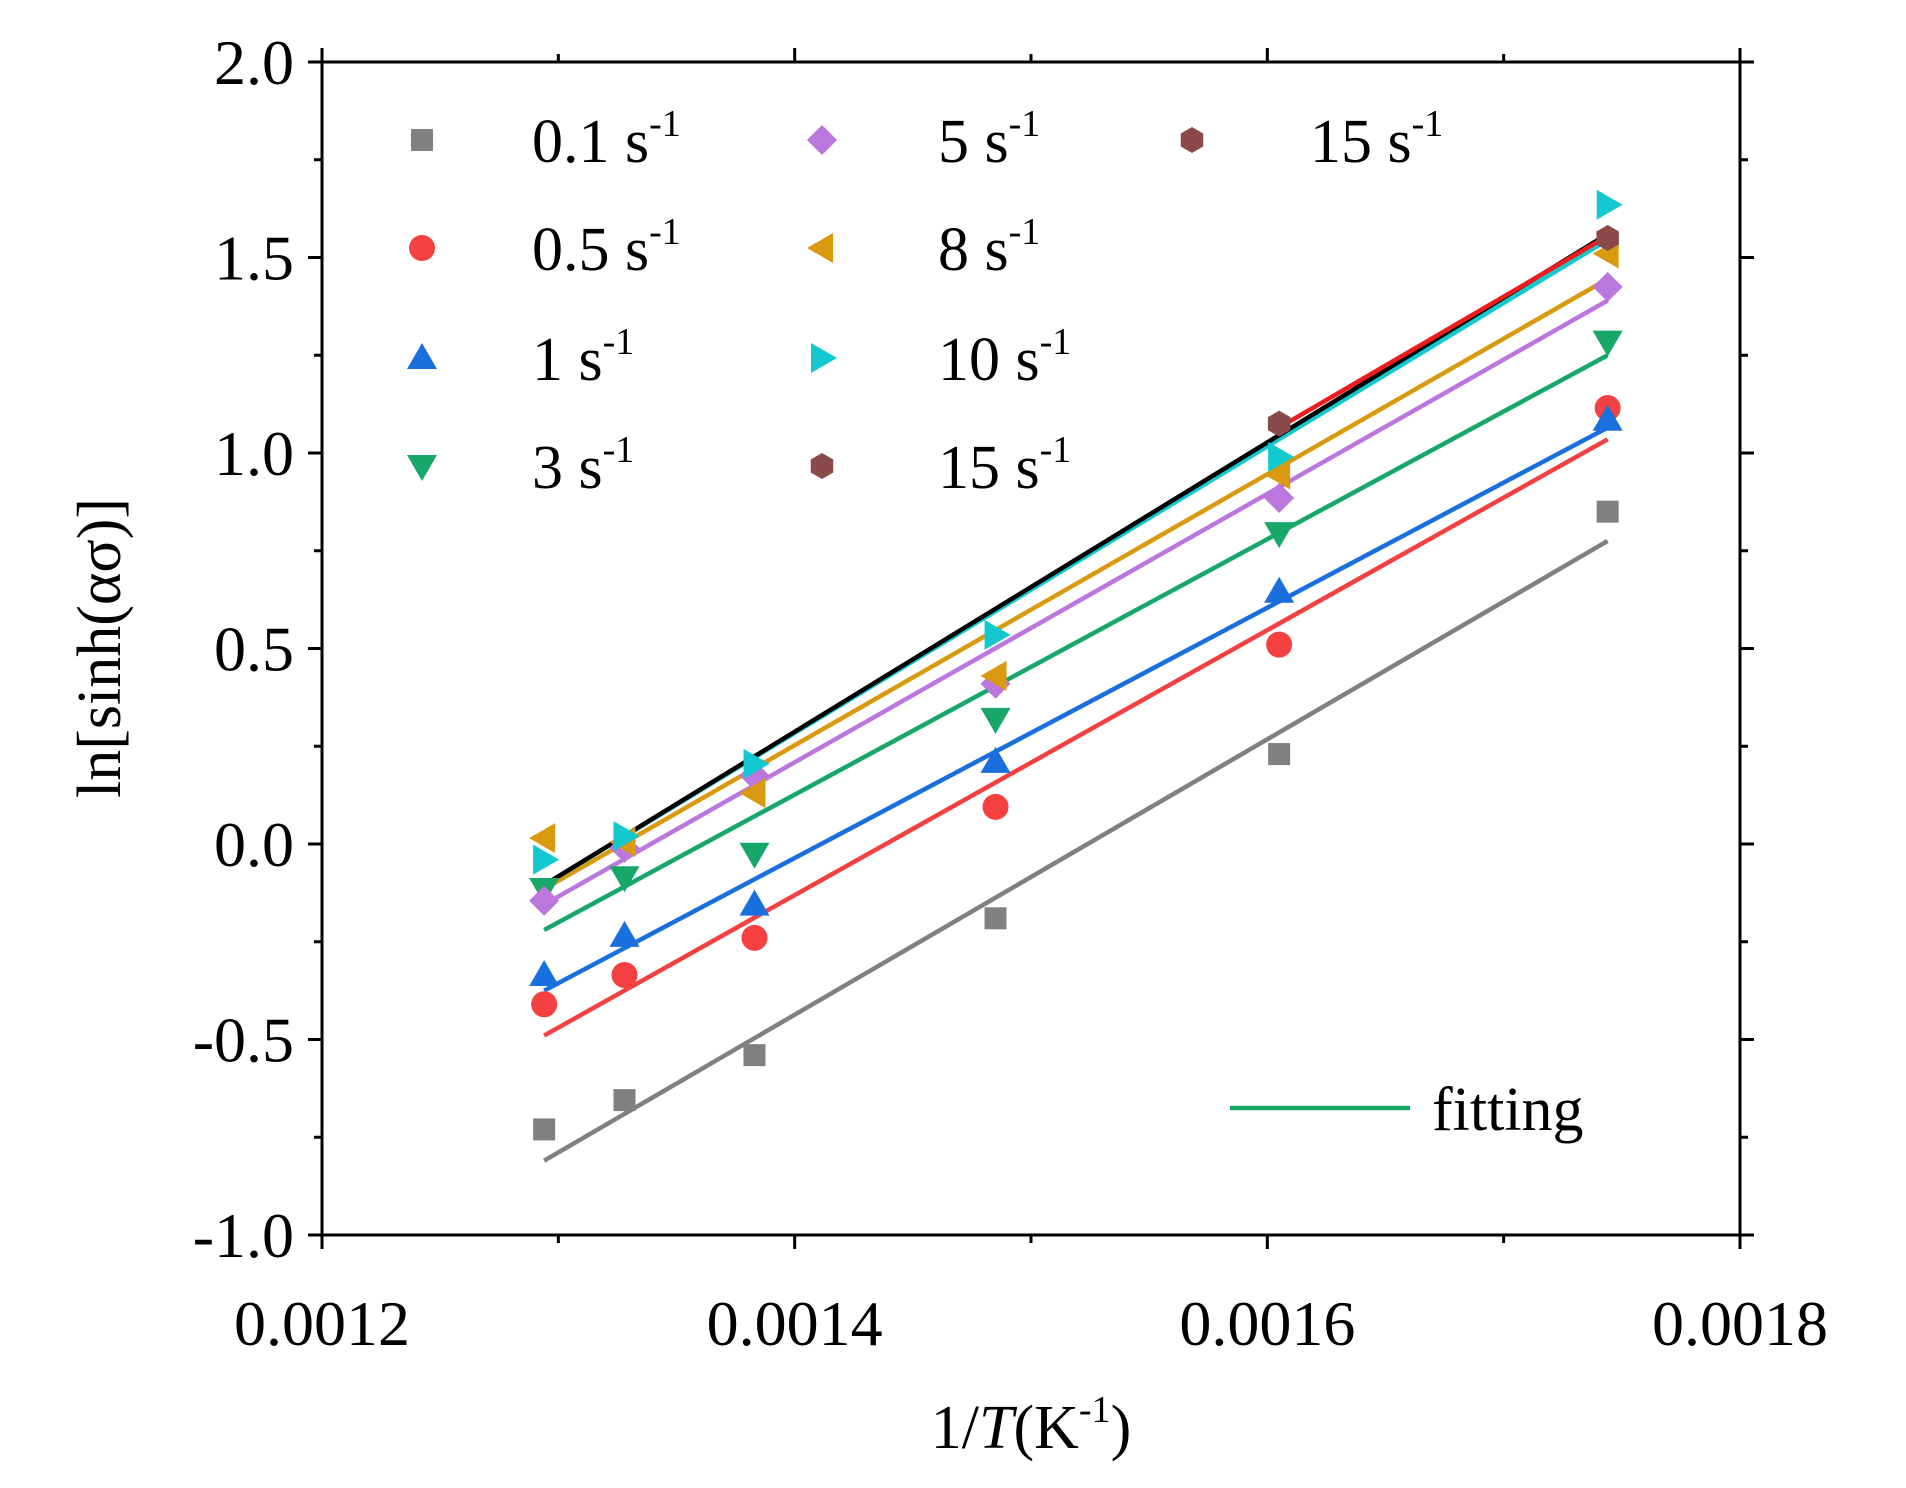 The width and height of the screenshot is (1906, 1488). I want to click on legend-marker-8-s, so click(820, 248).